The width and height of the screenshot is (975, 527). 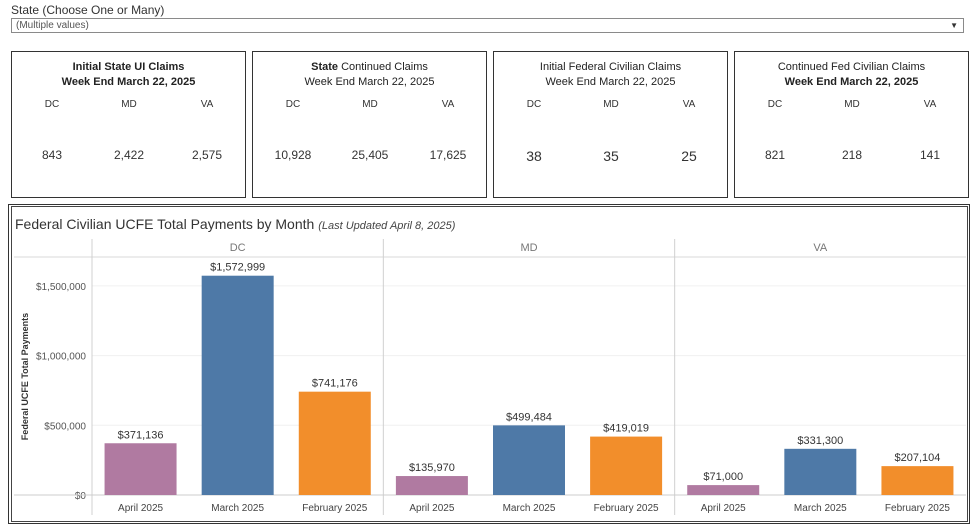 I want to click on state-filter-dropdown: (Multiple values) ▼, so click(x=487, y=25).